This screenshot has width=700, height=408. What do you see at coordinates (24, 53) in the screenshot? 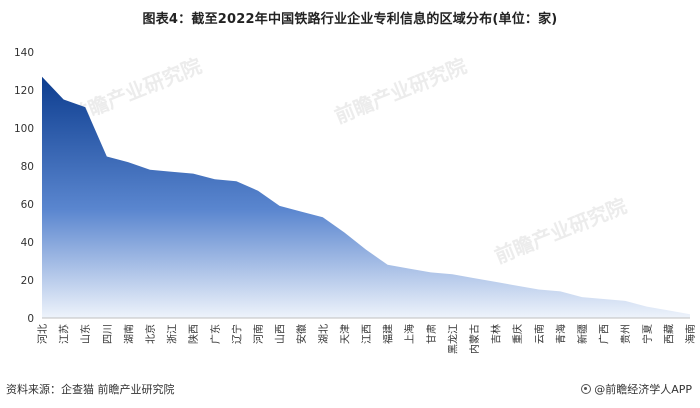
I see `y-tick-label: 140` at bounding box center [24, 53].